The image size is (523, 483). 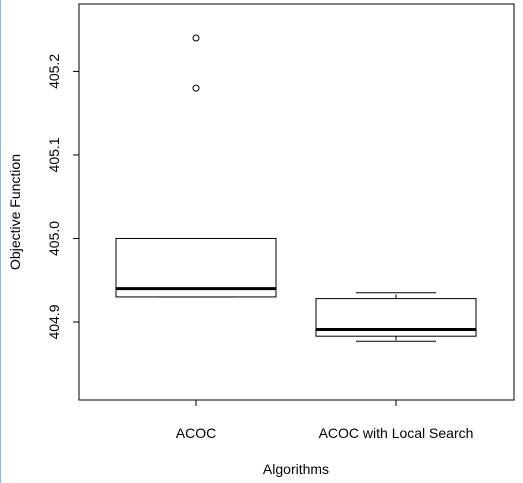 I want to click on x-tick-label: ACOC, so click(x=196, y=433).